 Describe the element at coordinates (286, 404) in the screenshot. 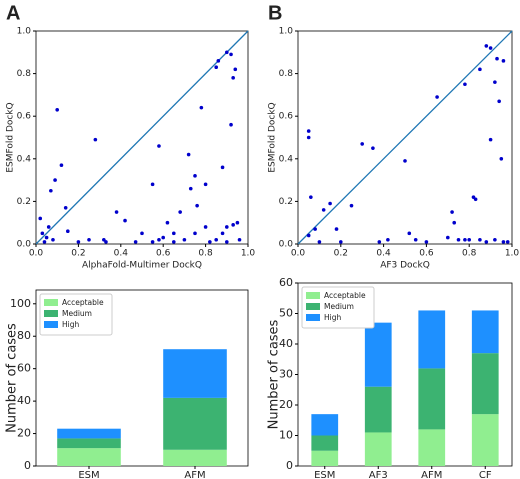

I see `y-tick-label: 20` at that location.